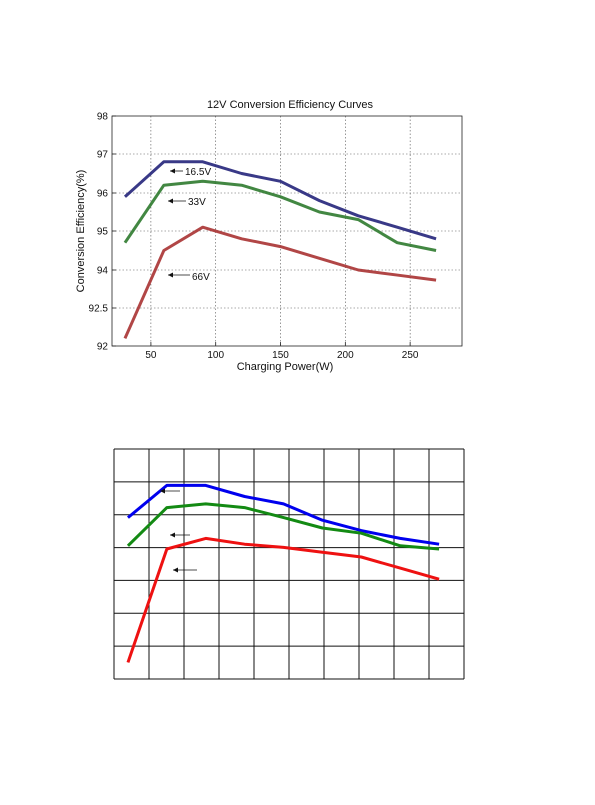 This screenshot has width=595, height=805. What do you see at coordinates (151, 355) in the screenshot?
I see `x-tick-label: 50` at bounding box center [151, 355].